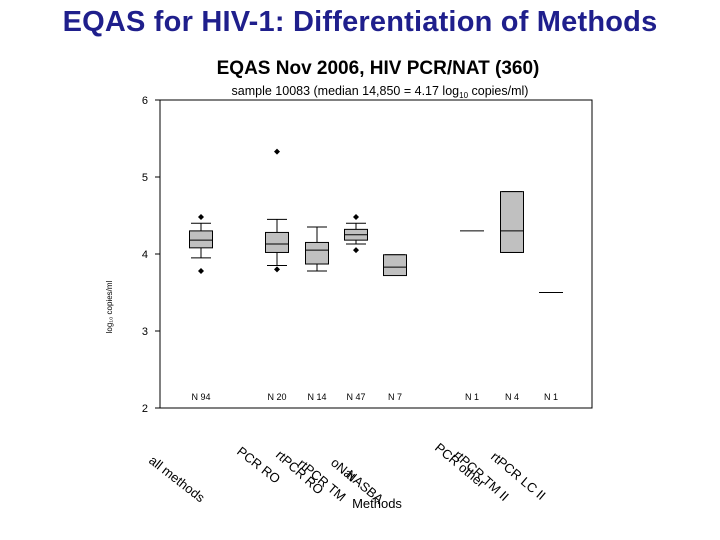  What do you see at coordinates (200, 397) in the screenshot?
I see `n-label: N 94` at bounding box center [200, 397].